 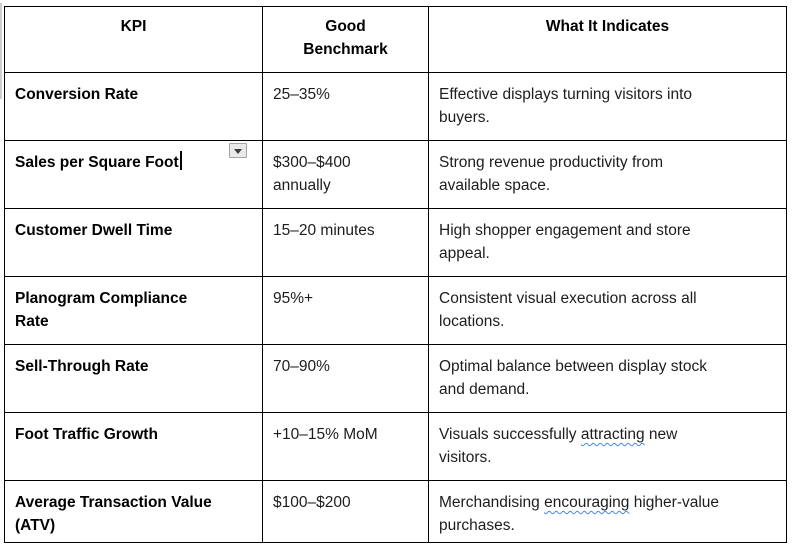 I want to click on cell-benchmark-sell-through: 70–90%, so click(x=345, y=378).